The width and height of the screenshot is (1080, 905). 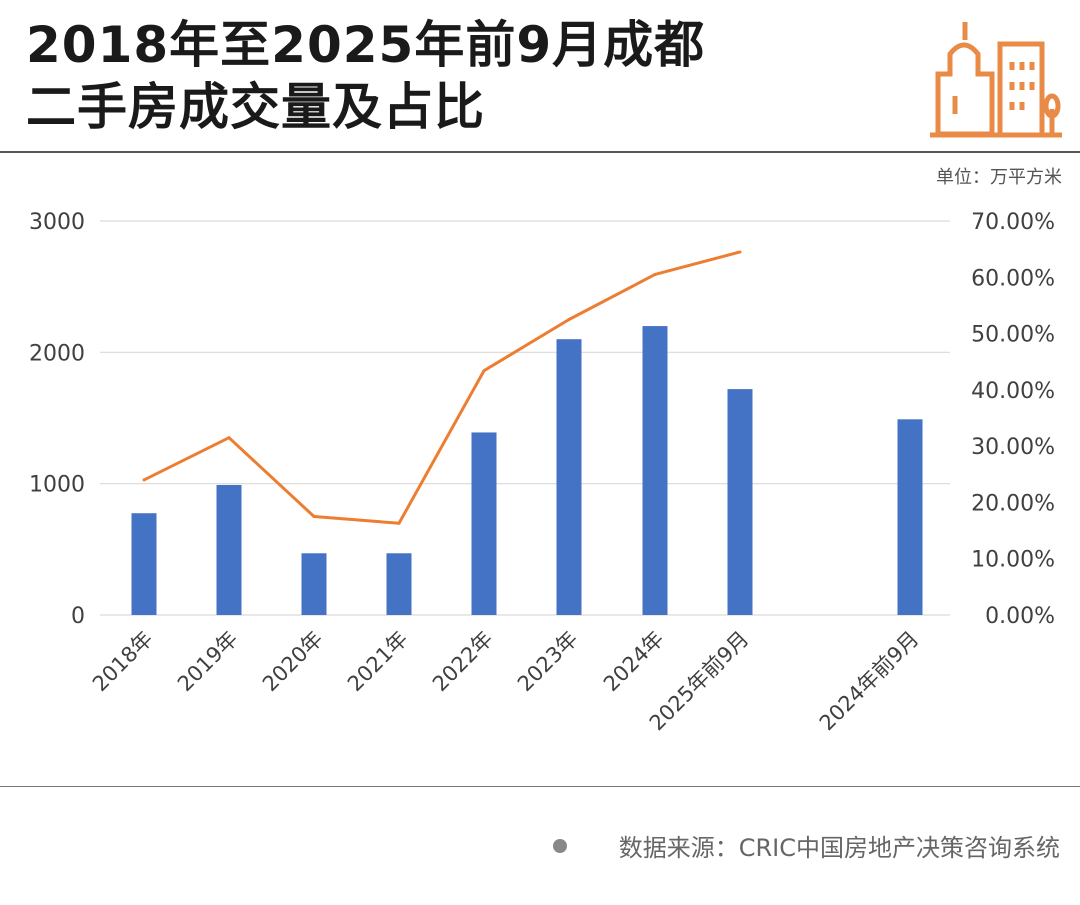 I want to click on chart-title-line2: 二手房成交量及占比, so click(x=255, y=107).